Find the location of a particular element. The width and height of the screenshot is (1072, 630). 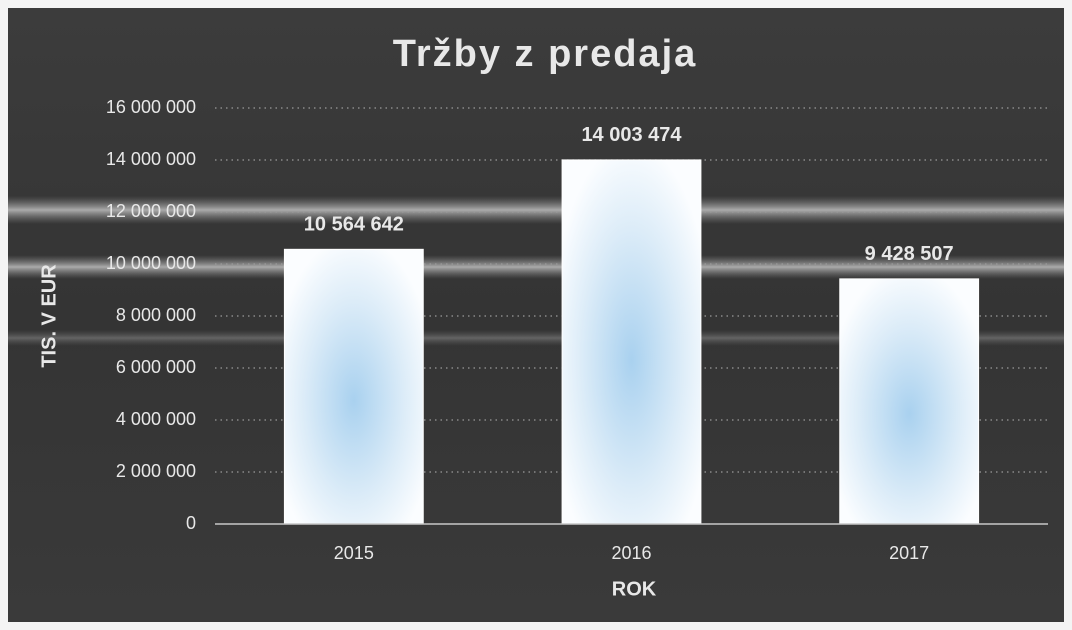

data-label: 14 003 474 is located at coordinates (631, 135).